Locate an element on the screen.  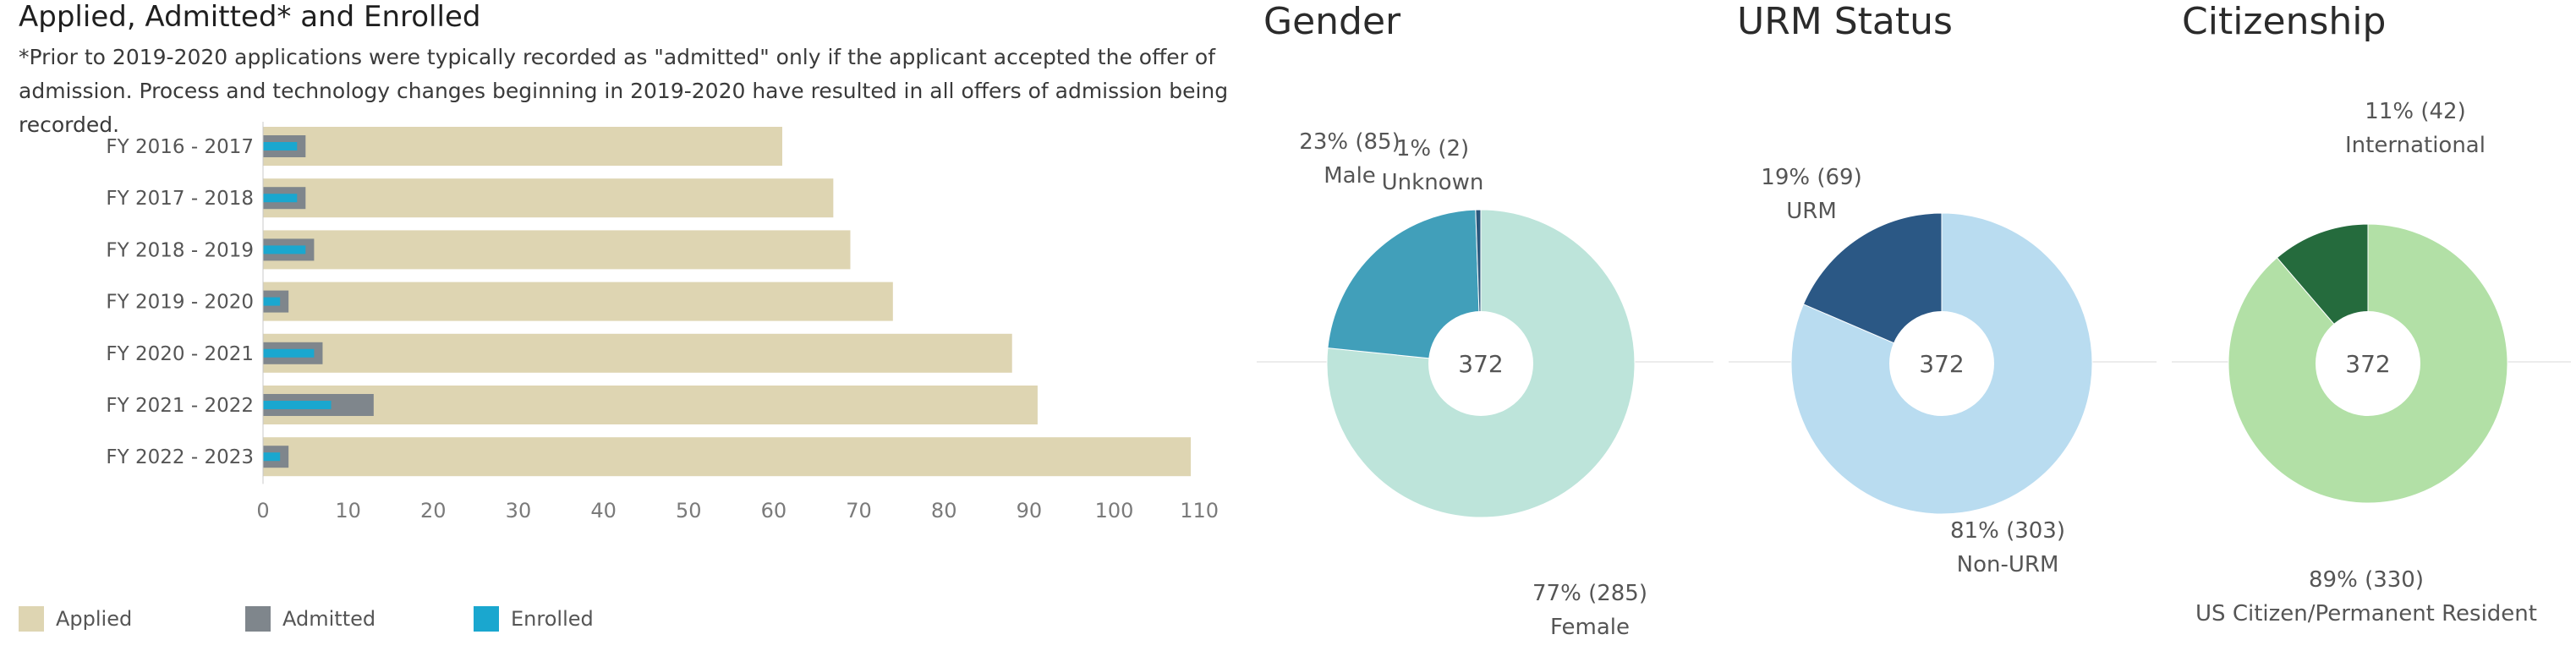
legend-item-enrolled: Enrolled is located at coordinates (534, 619).